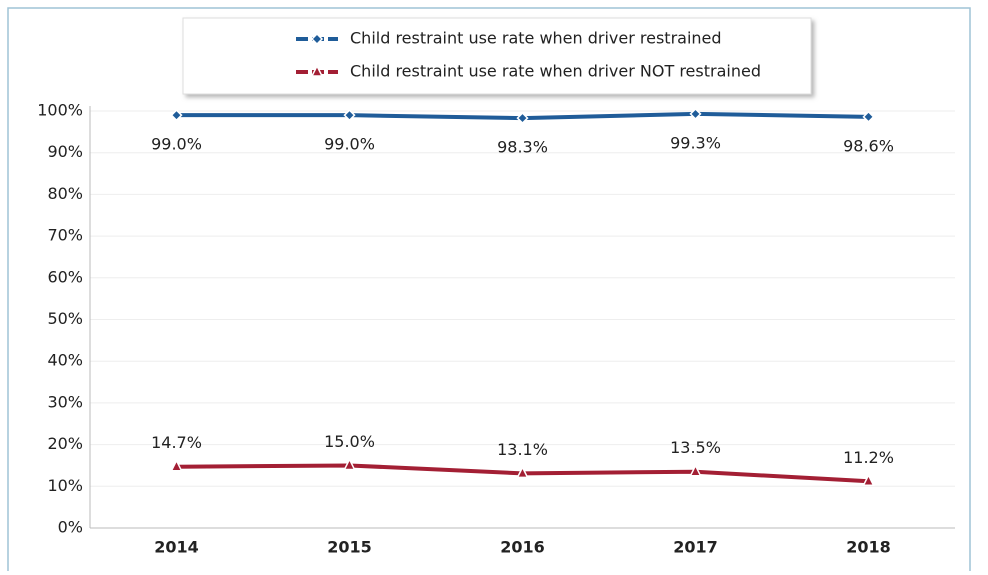 The width and height of the screenshot is (988, 575). Describe the element at coordinates (522, 147) in the screenshot. I see `data-label: 98.3%` at that location.